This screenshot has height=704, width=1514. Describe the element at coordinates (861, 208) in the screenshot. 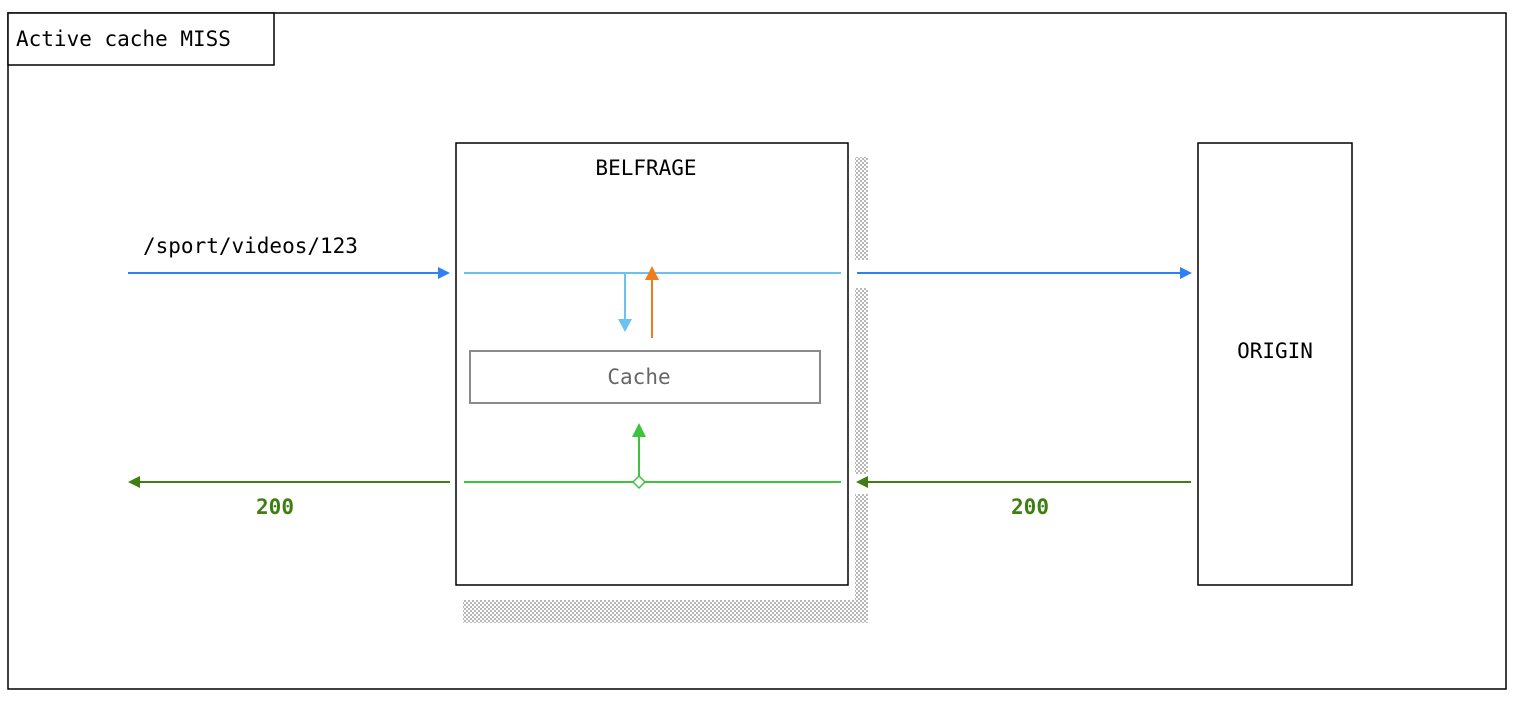

I see `belfrage-shadow-right-top` at that location.